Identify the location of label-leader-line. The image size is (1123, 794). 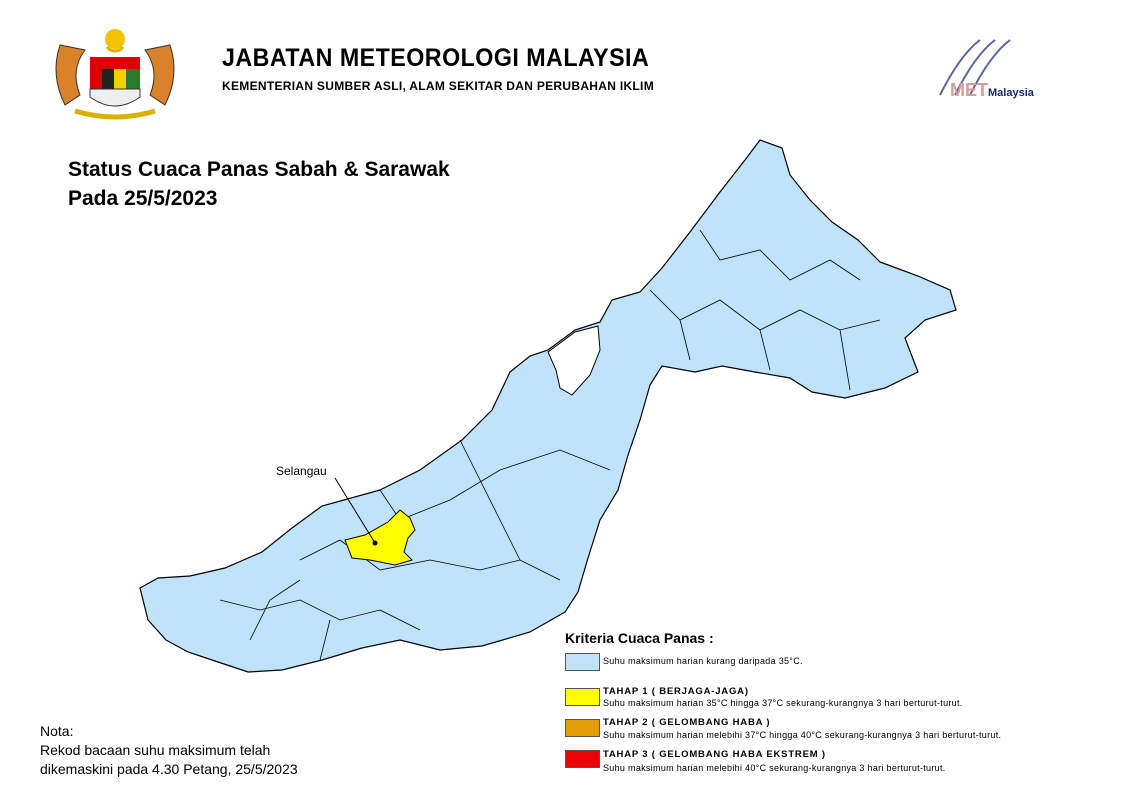
(355, 510).